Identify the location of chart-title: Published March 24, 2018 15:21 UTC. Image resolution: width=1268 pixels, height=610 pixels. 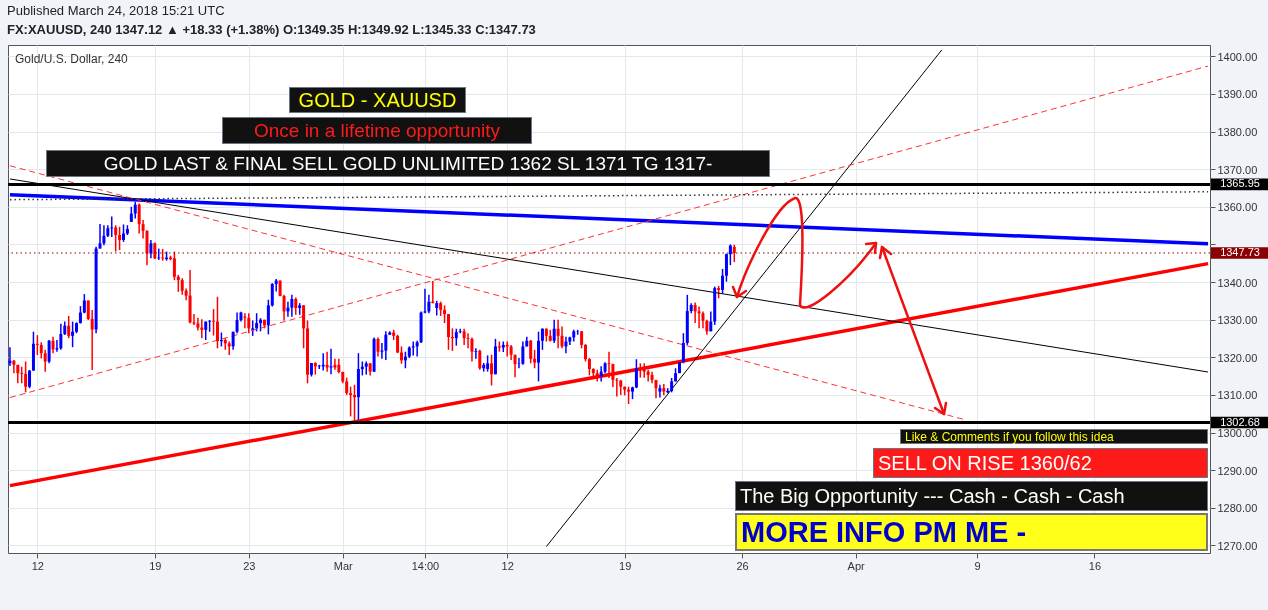
(116, 10).